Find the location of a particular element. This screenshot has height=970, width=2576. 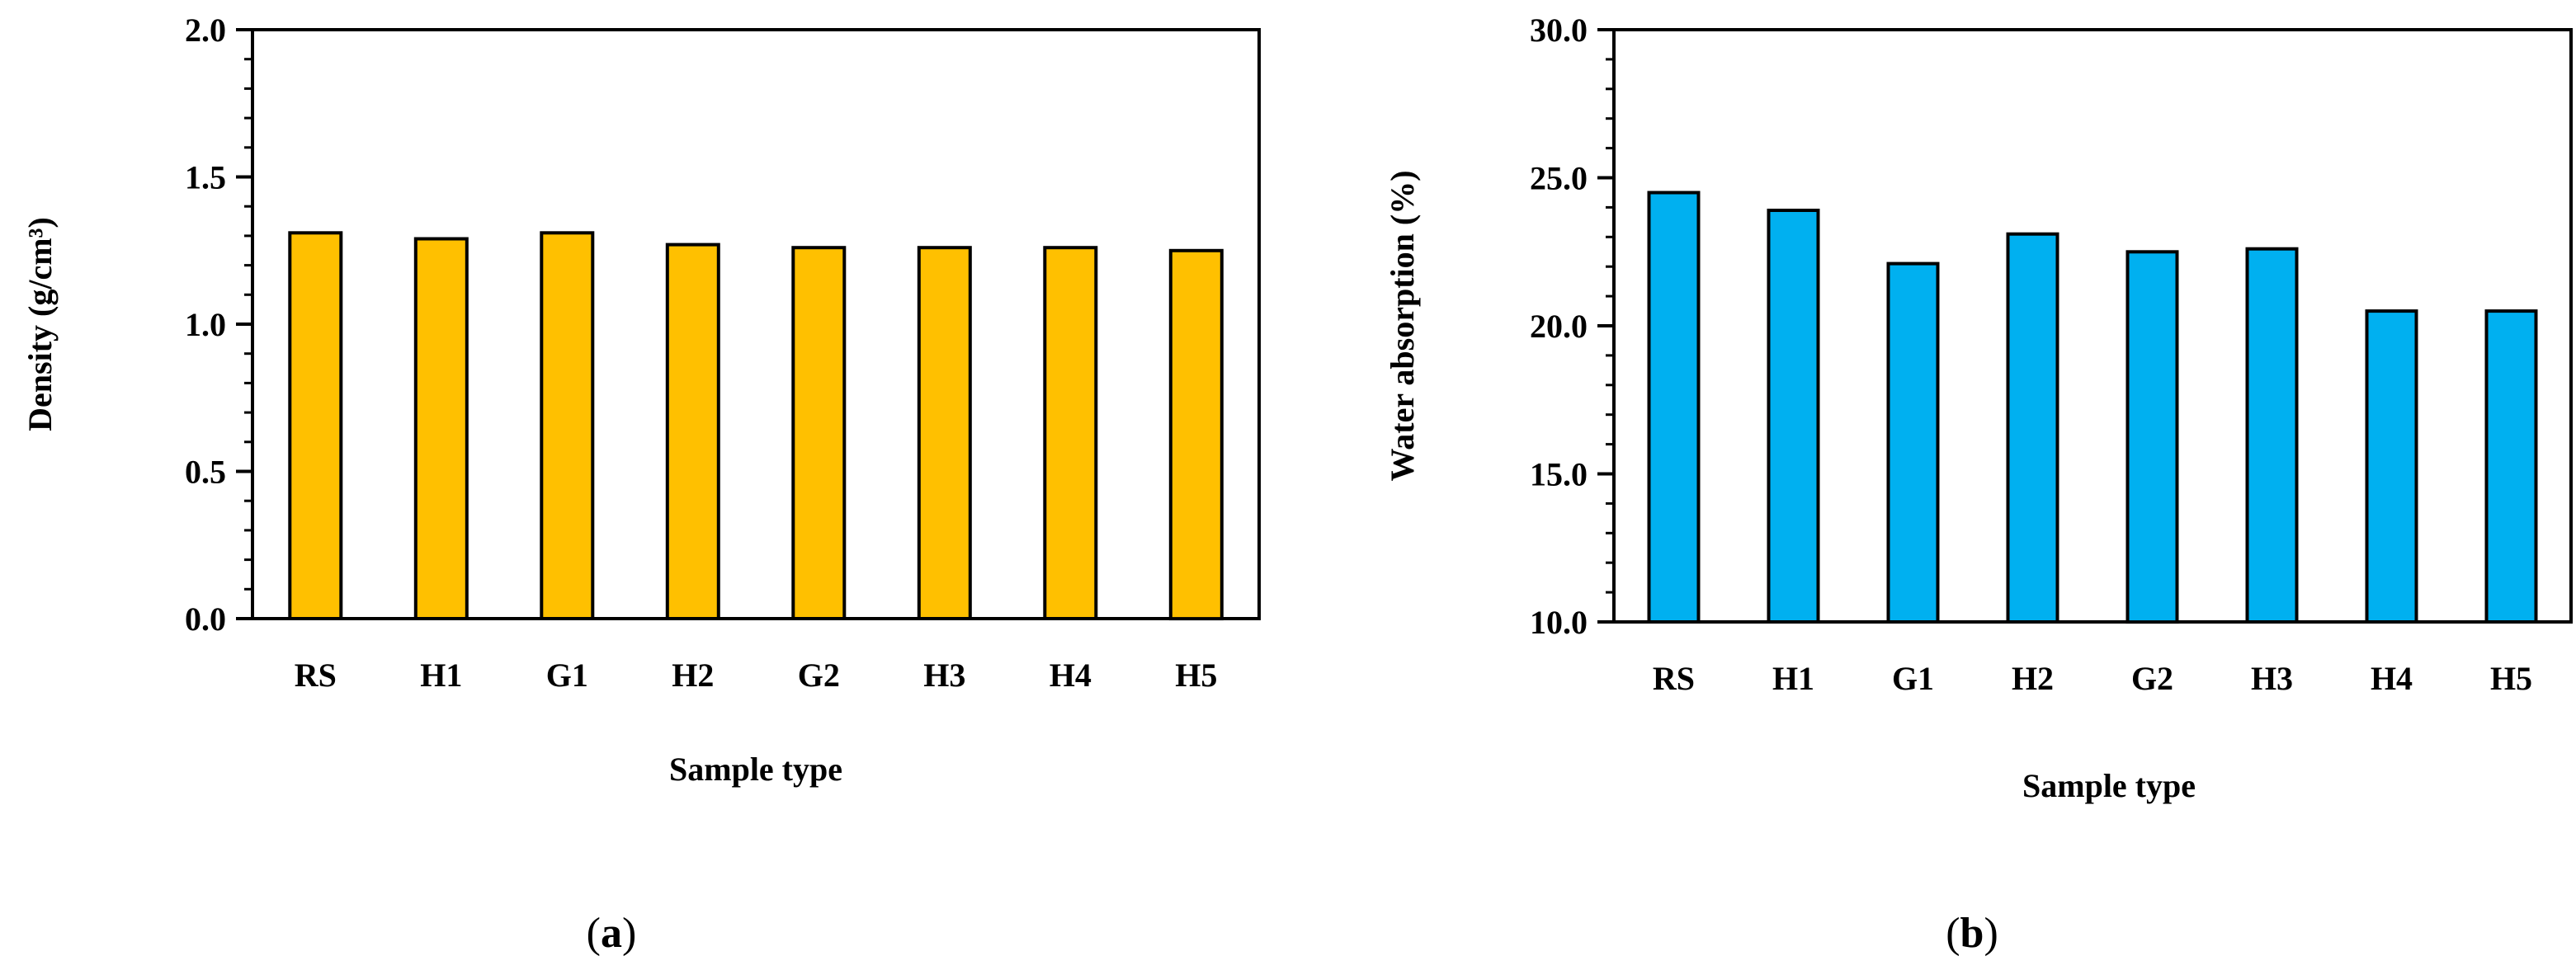

y-tick-label: 10.0 is located at coordinates (1559, 622).